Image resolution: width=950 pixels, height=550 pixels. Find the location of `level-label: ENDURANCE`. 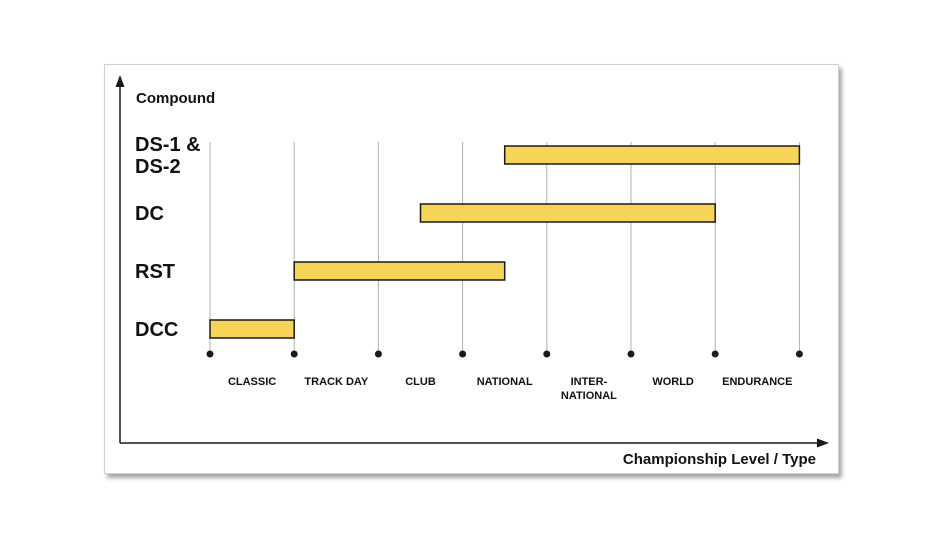

level-label: ENDURANCE is located at coordinates (757, 382).